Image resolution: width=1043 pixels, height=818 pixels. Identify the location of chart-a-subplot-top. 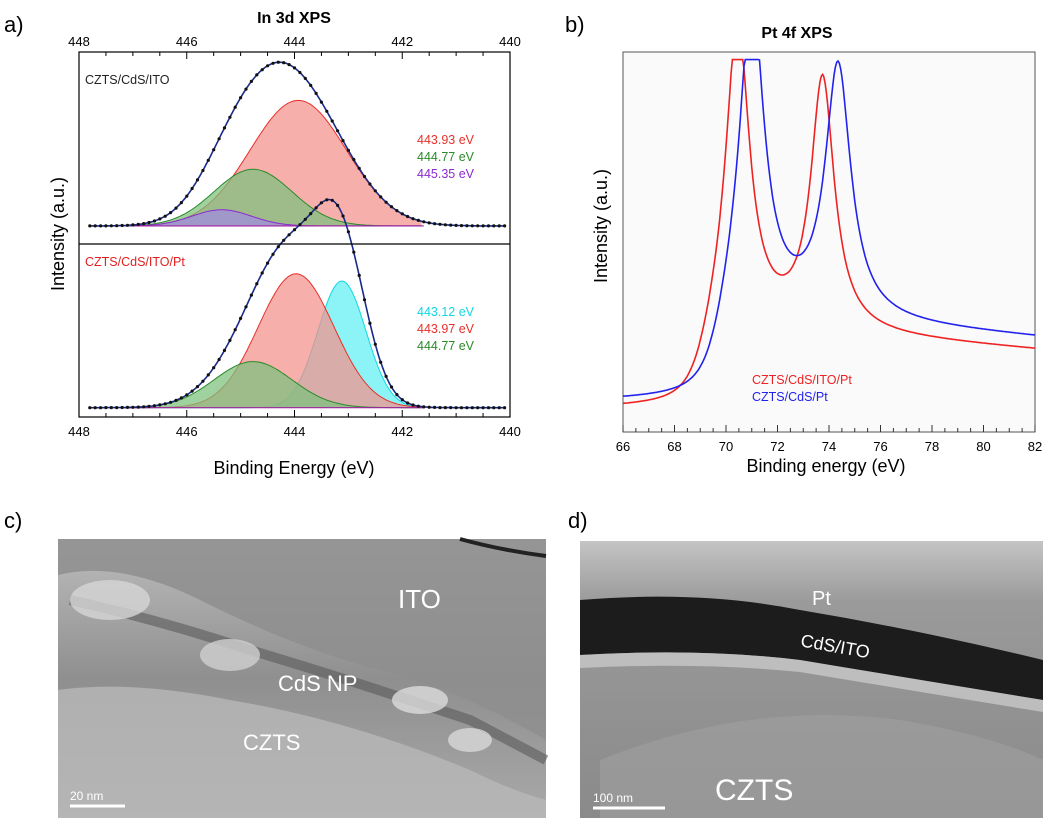
(297, 144).